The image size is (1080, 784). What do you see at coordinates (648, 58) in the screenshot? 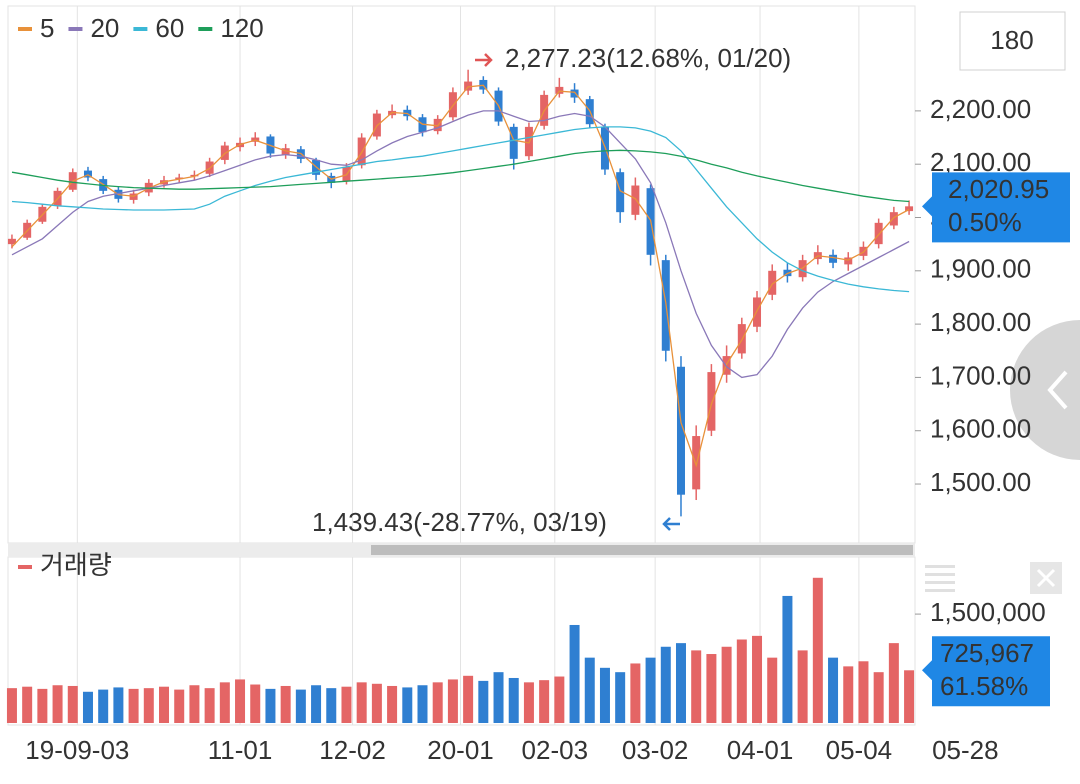
I see `high-annotation: 2,277.23(12.68%, 01/20)` at bounding box center [648, 58].